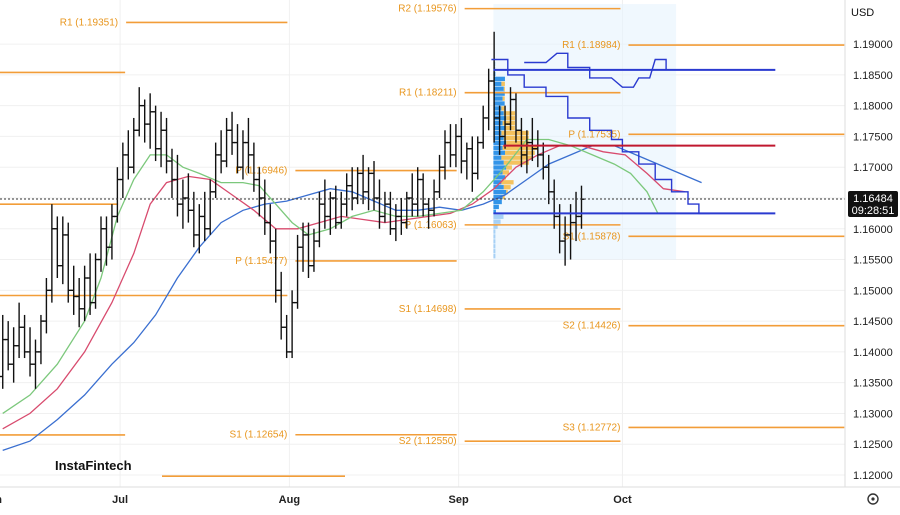 This screenshot has width=900, height=515. What do you see at coordinates (89, 22) in the screenshot?
I see `pivot-label: R1 (1.19351)` at bounding box center [89, 22].